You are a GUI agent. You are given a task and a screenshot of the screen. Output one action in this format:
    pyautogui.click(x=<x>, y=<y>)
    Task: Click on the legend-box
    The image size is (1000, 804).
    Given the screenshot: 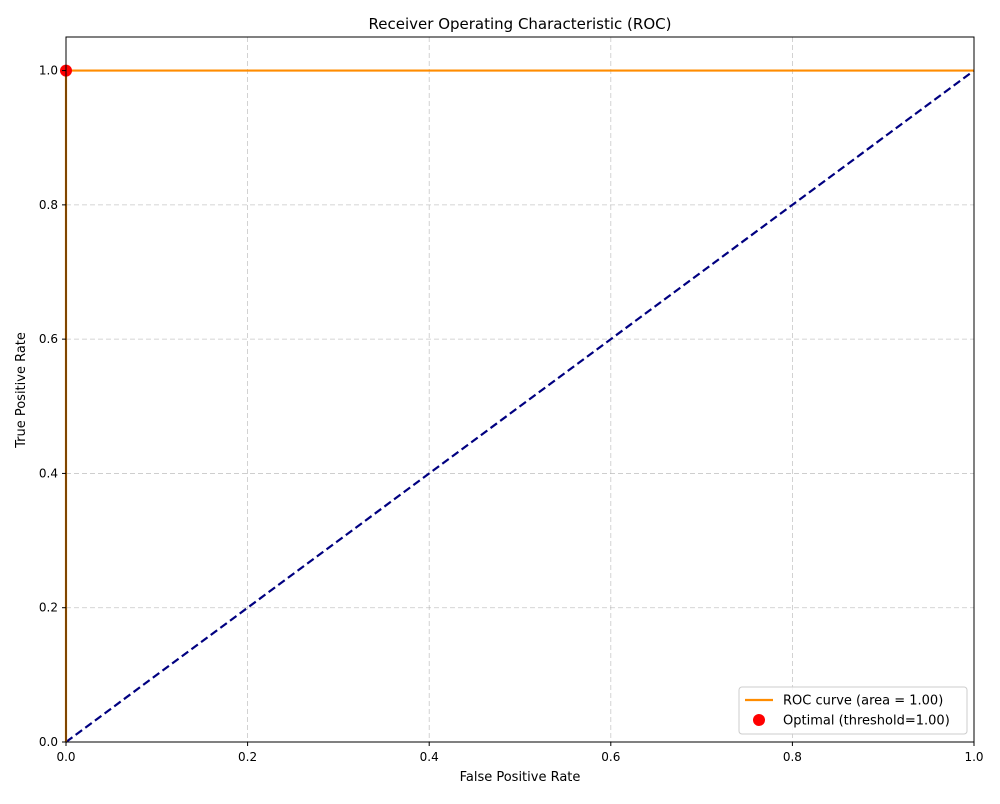 What is the action you would take?
    pyautogui.click(x=853, y=710)
    